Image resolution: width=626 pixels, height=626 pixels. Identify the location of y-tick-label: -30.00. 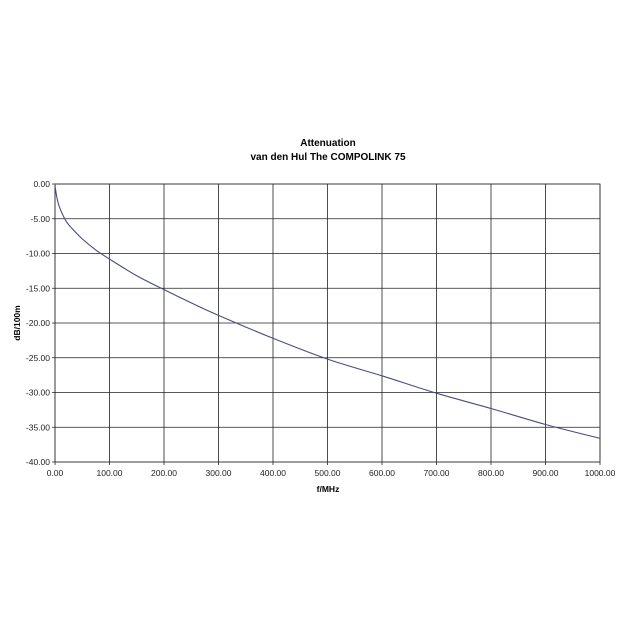
(38, 393).